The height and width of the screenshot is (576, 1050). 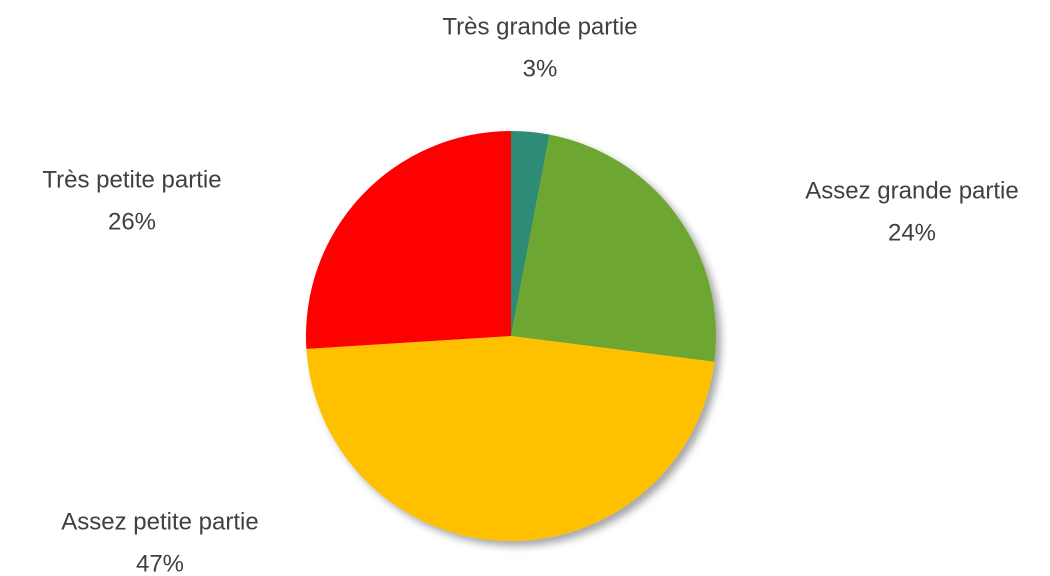 What do you see at coordinates (159, 521) in the screenshot?
I see `slice-label: Assez petite partie` at bounding box center [159, 521].